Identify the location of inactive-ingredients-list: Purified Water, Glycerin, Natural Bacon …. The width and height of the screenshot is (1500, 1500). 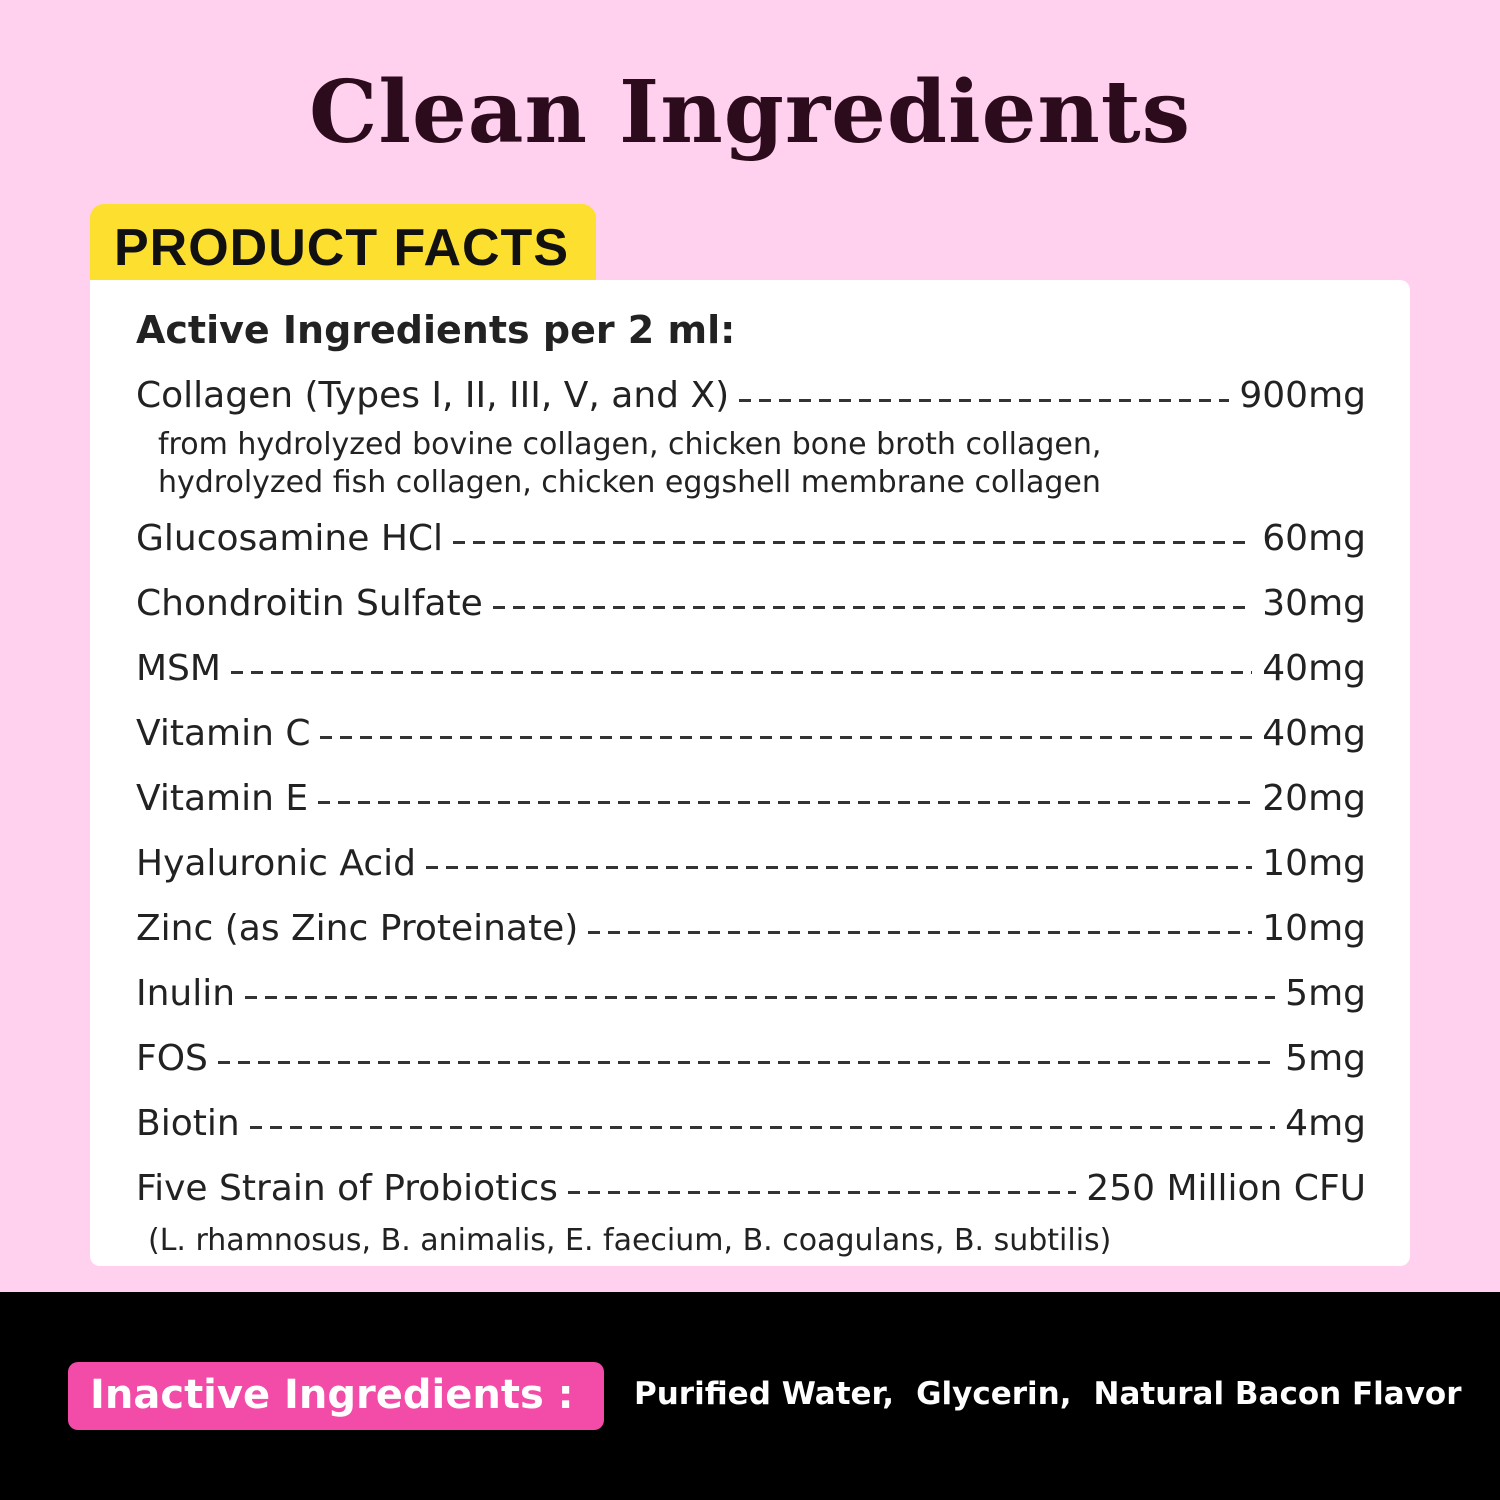
(1048, 1394).